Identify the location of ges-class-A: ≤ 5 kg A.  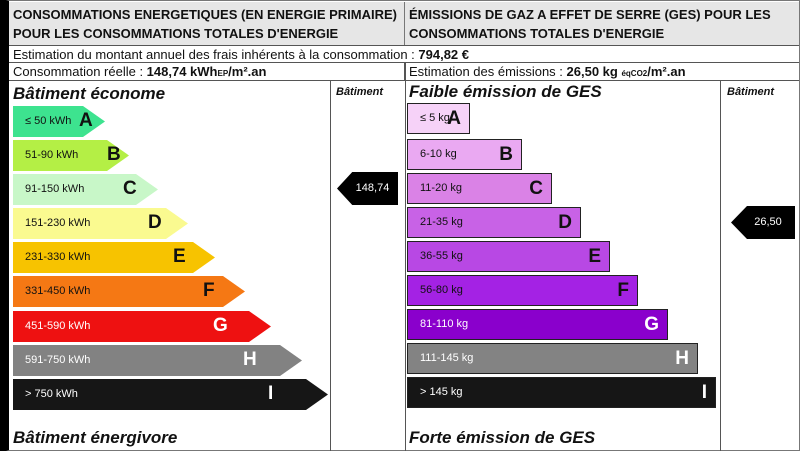
(438, 118).